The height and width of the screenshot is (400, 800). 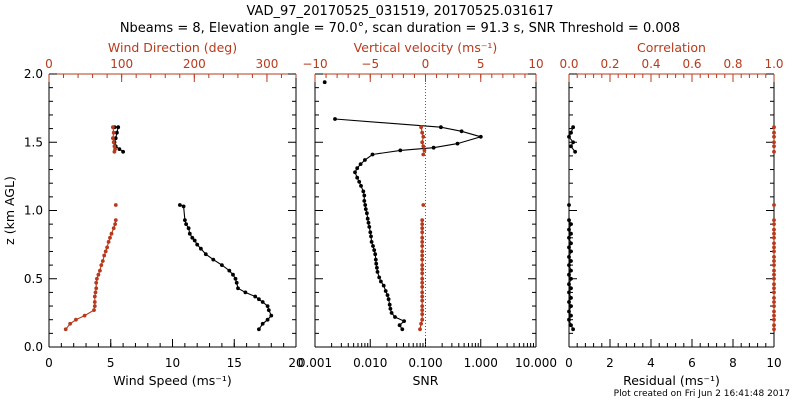 I want to click on y-tick-label: 2.0, so click(x=33, y=74).